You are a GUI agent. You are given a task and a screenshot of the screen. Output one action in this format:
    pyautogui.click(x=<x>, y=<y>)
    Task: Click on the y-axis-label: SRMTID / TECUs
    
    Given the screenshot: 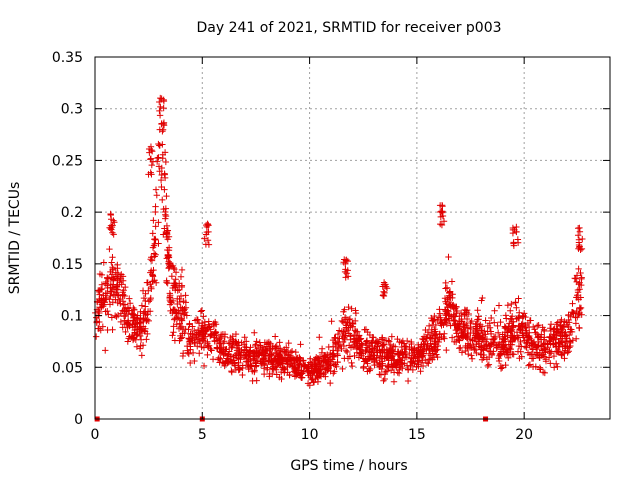 What is the action you would take?
    pyautogui.click(x=15, y=238)
    